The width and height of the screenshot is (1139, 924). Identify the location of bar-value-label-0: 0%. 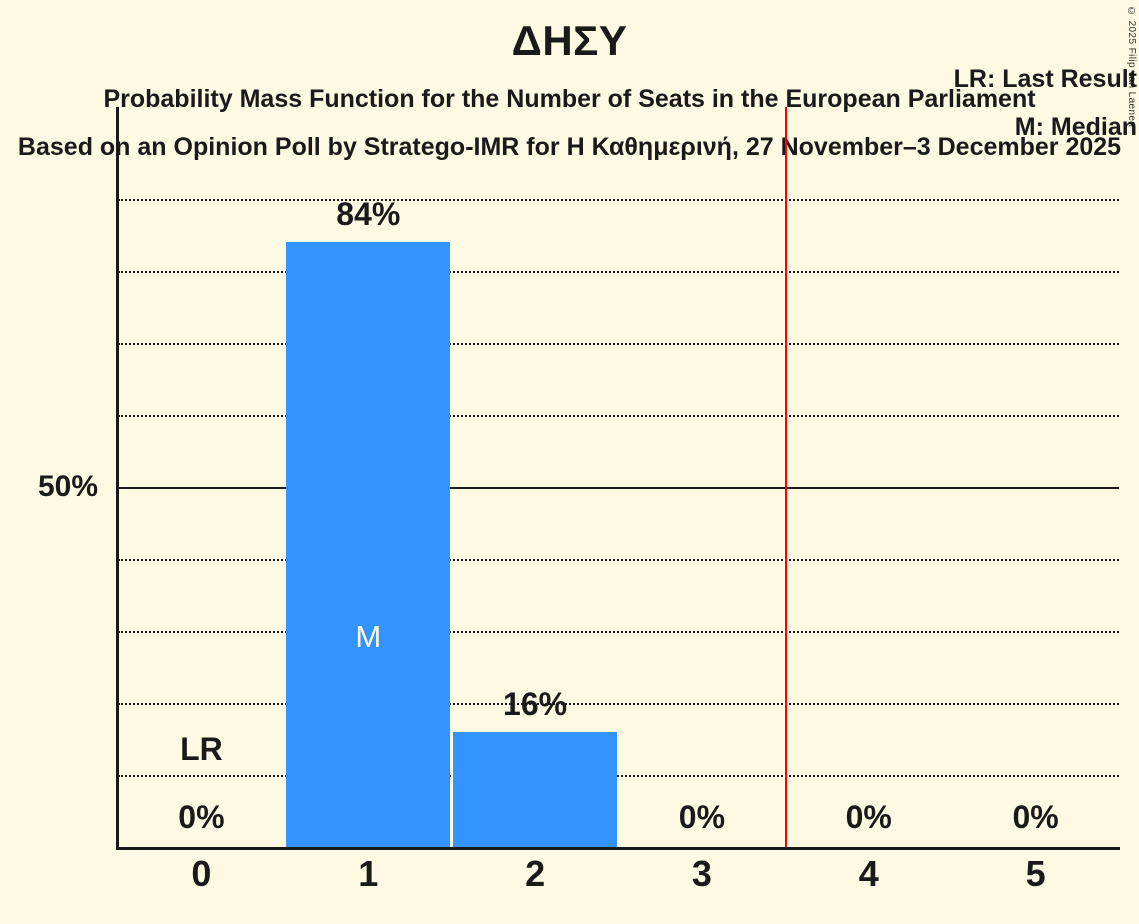
(201, 817).